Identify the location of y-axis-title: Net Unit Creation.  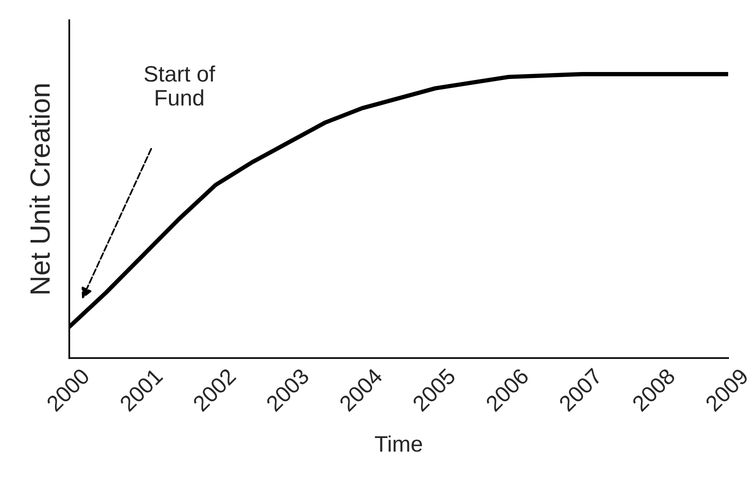
(39, 189).